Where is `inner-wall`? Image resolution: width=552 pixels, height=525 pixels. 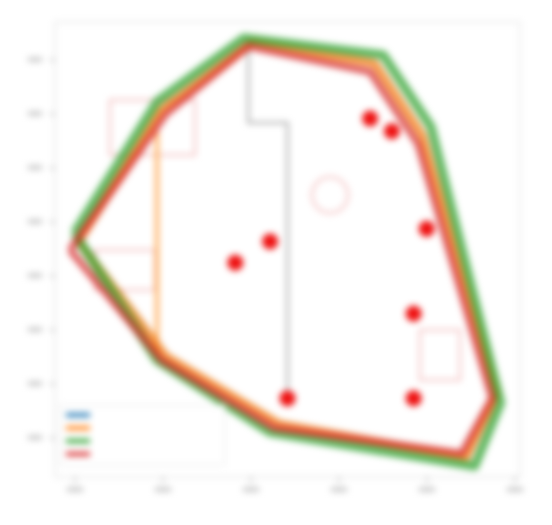
inner-wall is located at coordinates (268, 220).